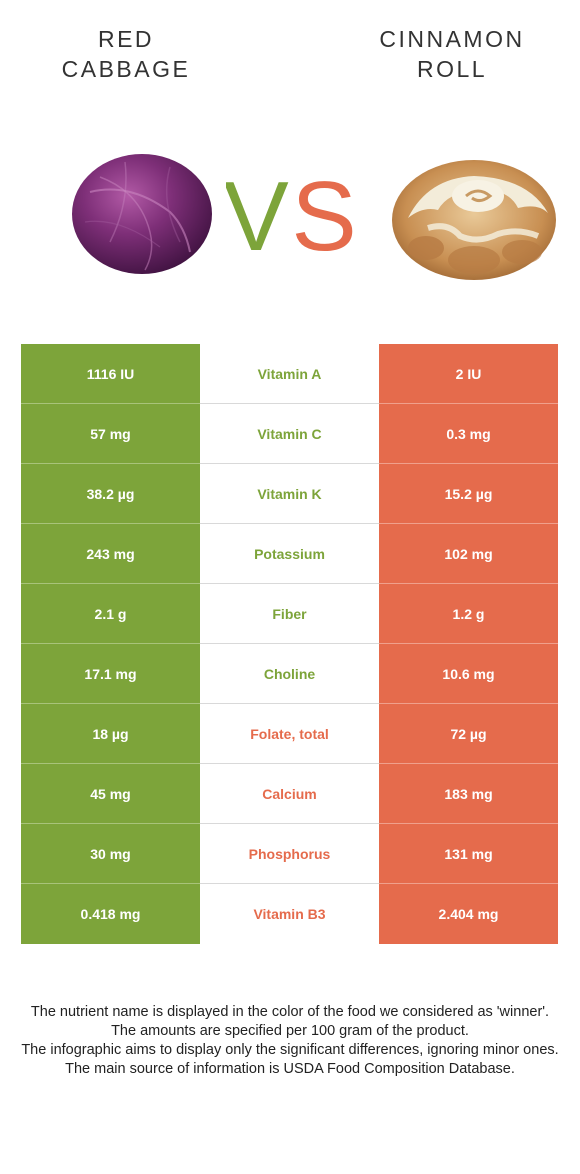 The width and height of the screenshot is (580, 1174). I want to click on table-row: 17.1 mg Choline 10.6 mg, so click(289, 674).